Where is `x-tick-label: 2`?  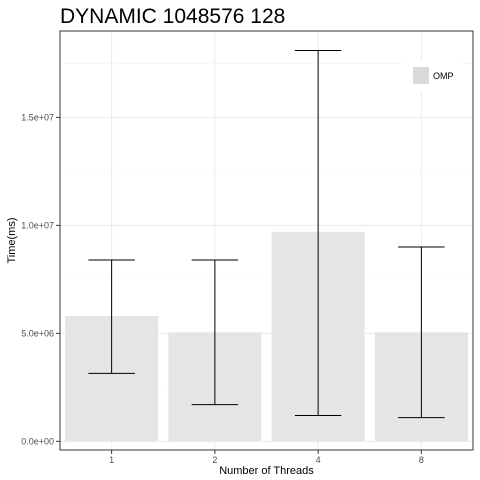
x-tick-label: 2 is located at coordinates (214, 460).